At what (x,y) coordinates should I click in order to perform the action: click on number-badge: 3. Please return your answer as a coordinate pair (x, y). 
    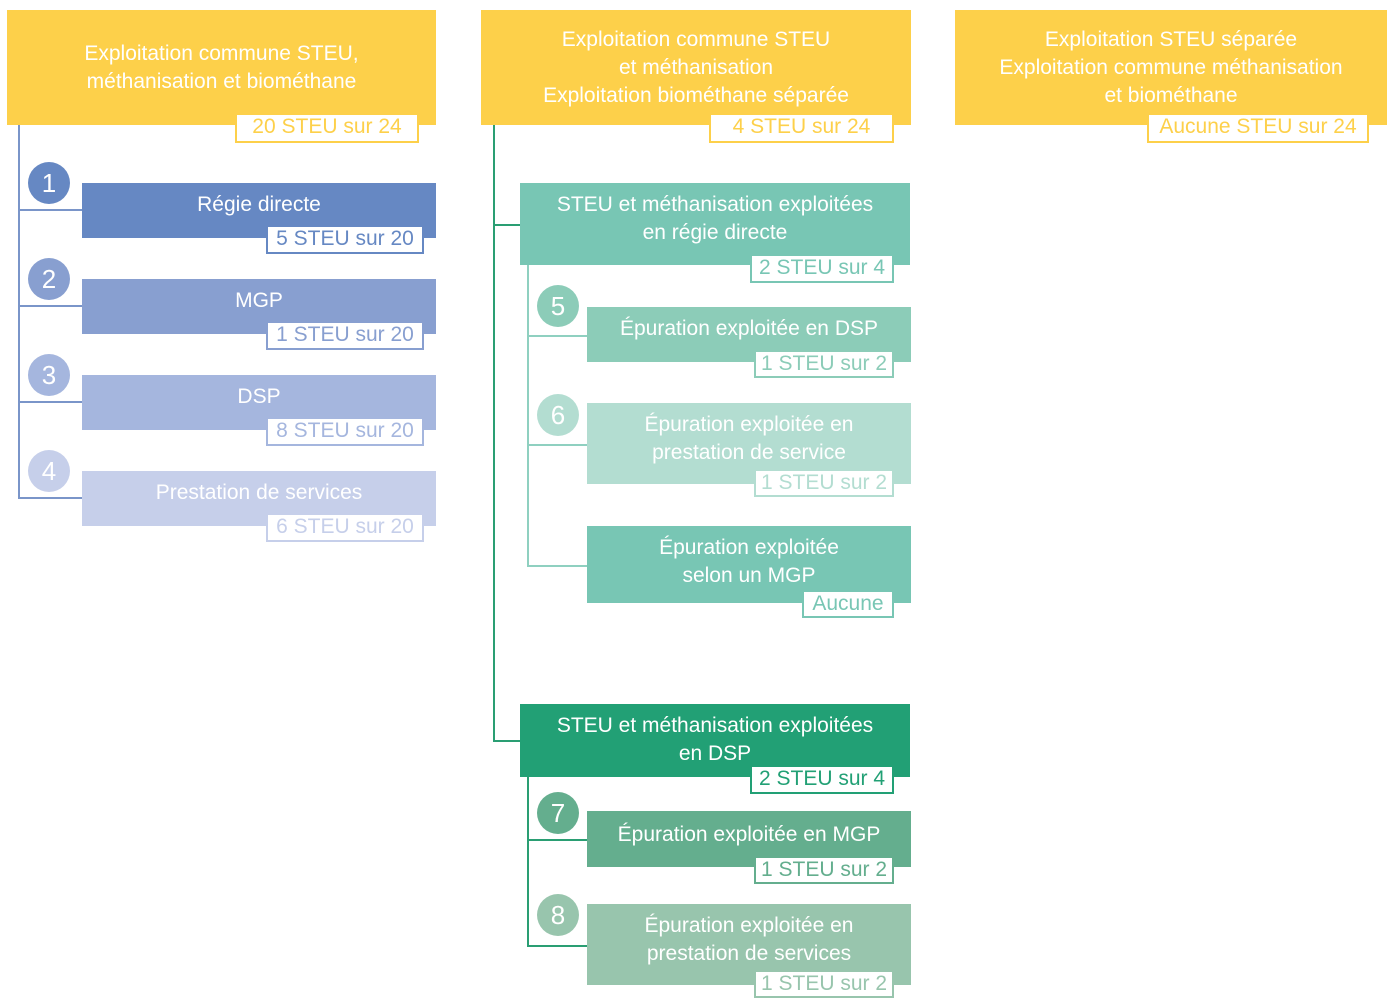
    Looking at the image, I should click on (49, 375).